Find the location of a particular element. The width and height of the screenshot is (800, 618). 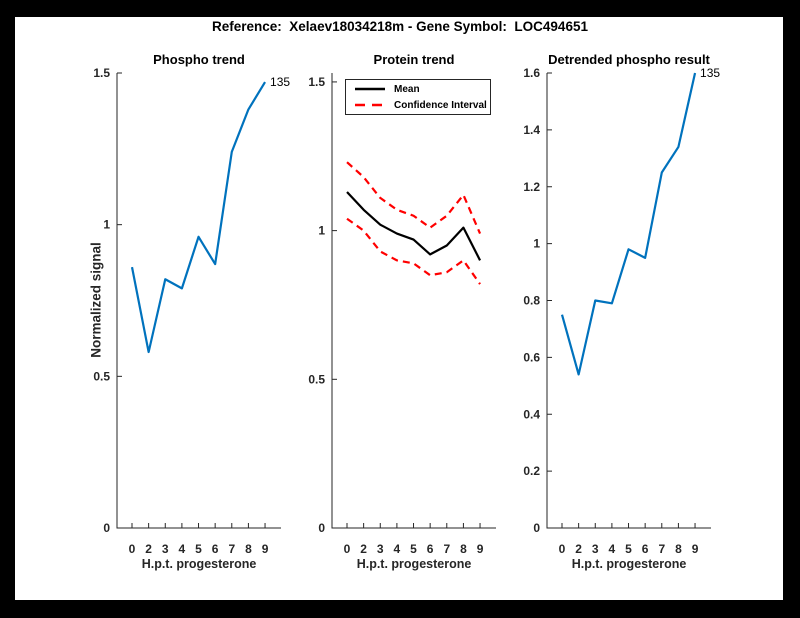

subplot2-title: Protein trend is located at coordinates (414, 59).